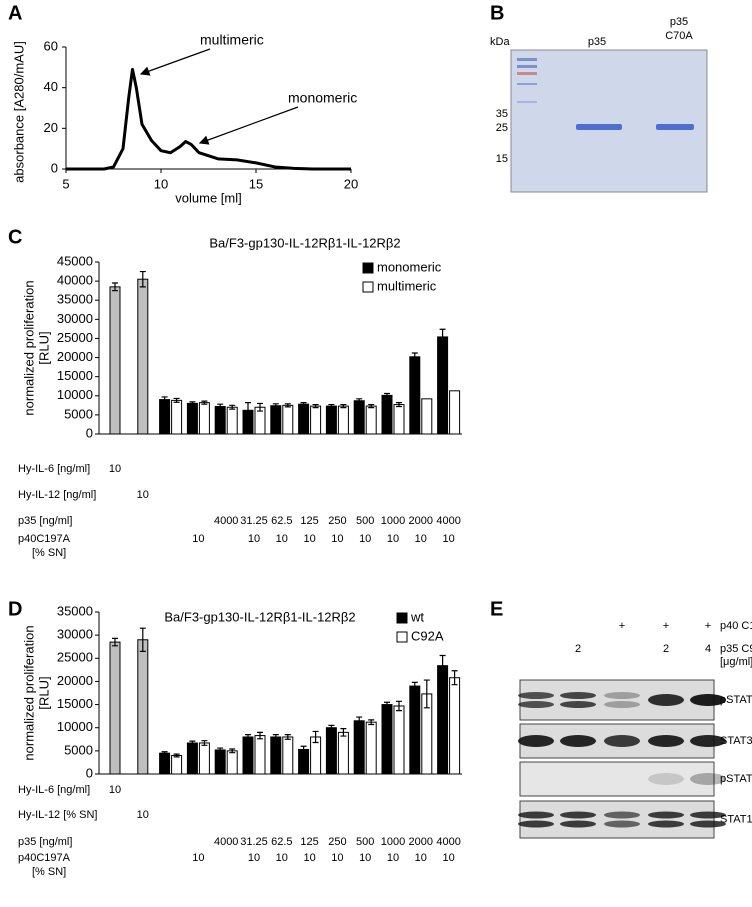  Describe the element at coordinates (256, 183) in the screenshot. I see `x-tick-label: 15` at that location.